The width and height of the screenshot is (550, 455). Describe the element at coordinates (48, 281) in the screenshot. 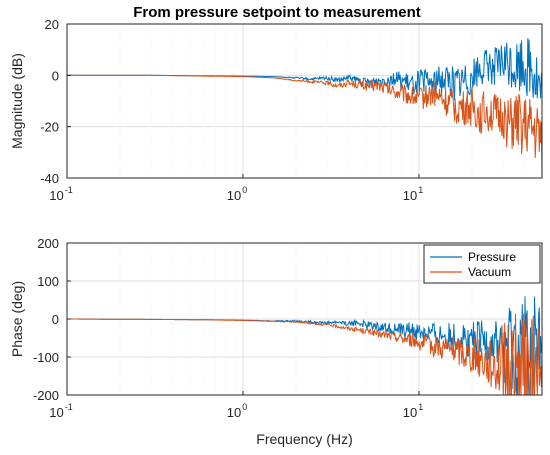

I see `y-tick-label: 100` at that location.